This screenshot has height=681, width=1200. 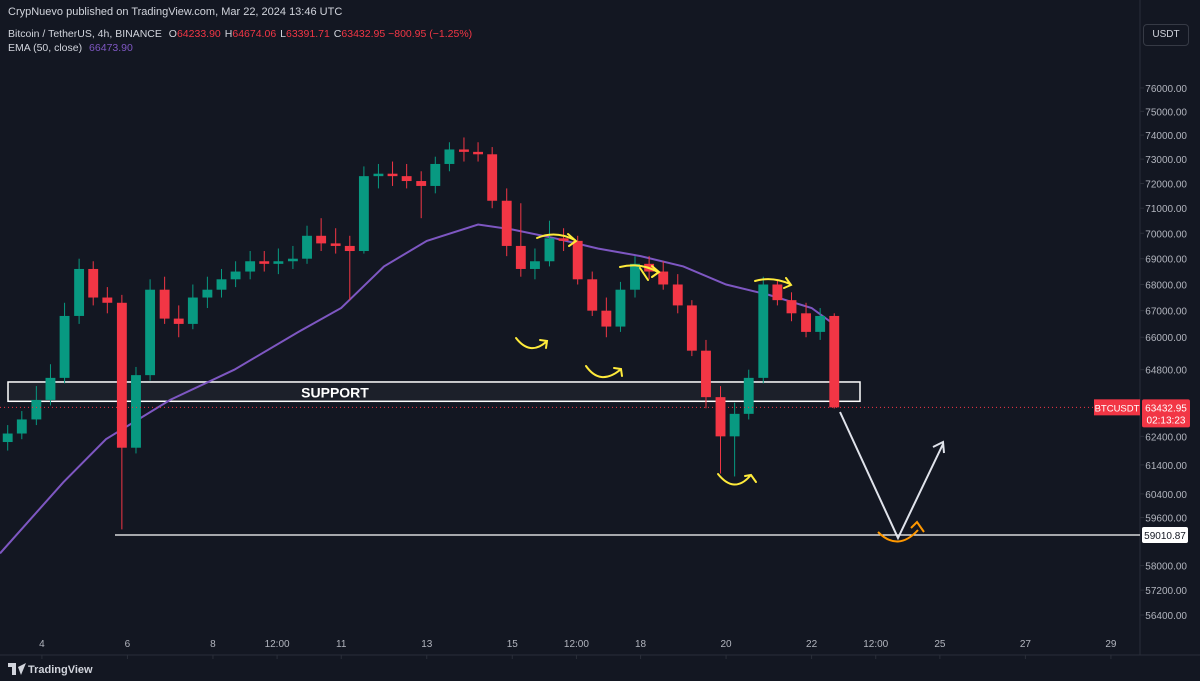 What do you see at coordinates (1111, 644) in the screenshot?
I see `x-tick-label: 29` at bounding box center [1111, 644].